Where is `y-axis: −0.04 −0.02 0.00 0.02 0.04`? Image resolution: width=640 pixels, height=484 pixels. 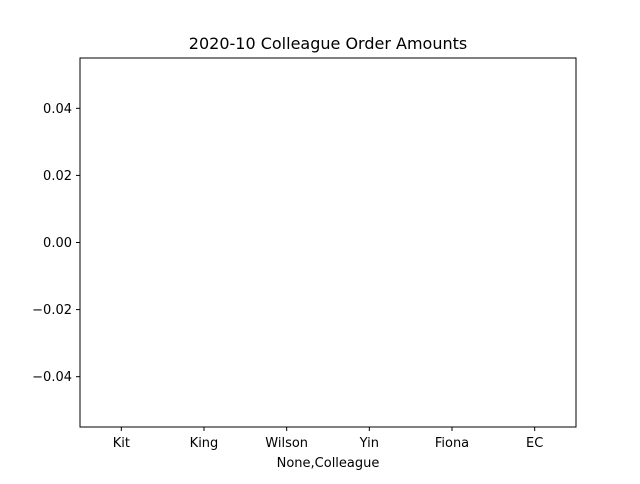 y-axis: −0.04 −0.02 0.00 0.02 0.04 is located at coordinates (56, 243).